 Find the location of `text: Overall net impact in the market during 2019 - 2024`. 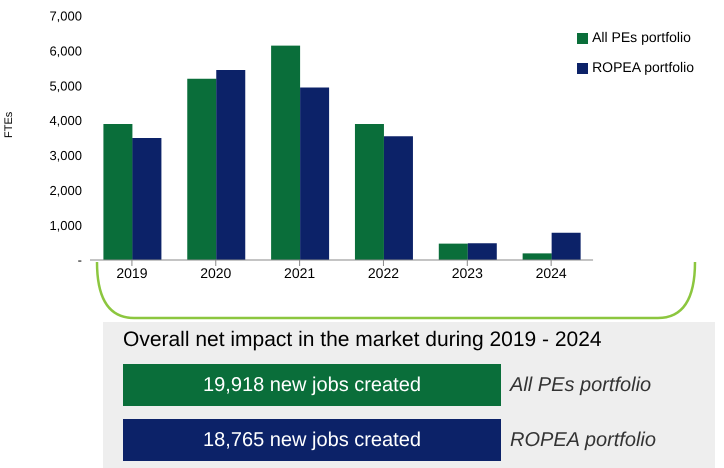

text: Overall net impact in the market during 2019 - 2024 is located at coordinates (362, 340).